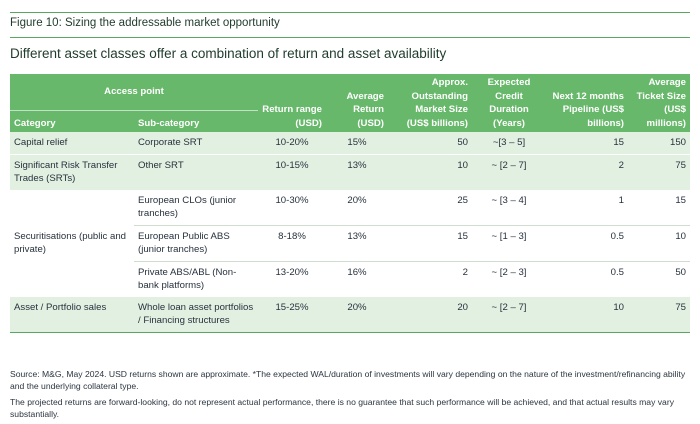 The height and width of the screenshot is (424, 700). I want to click on cell-market-size: 10, so click(430, 171).